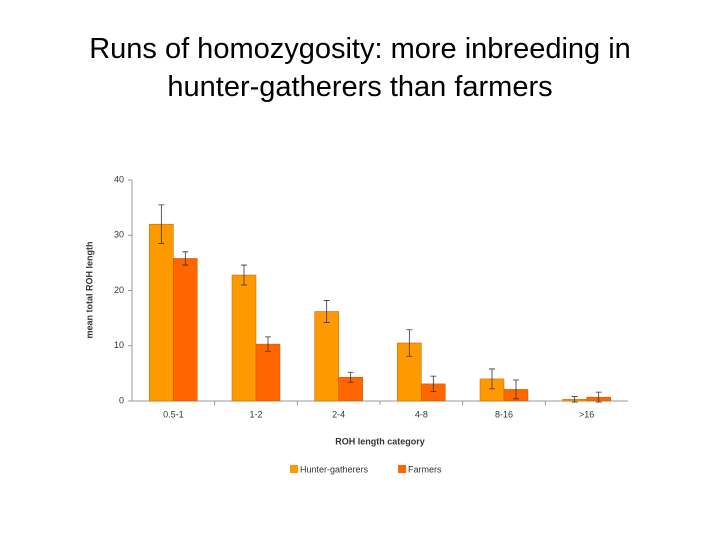 The height and width of the screenshot is (540, 720). I want to click on x-tick-label: 0.5-1, so click(173, 414).